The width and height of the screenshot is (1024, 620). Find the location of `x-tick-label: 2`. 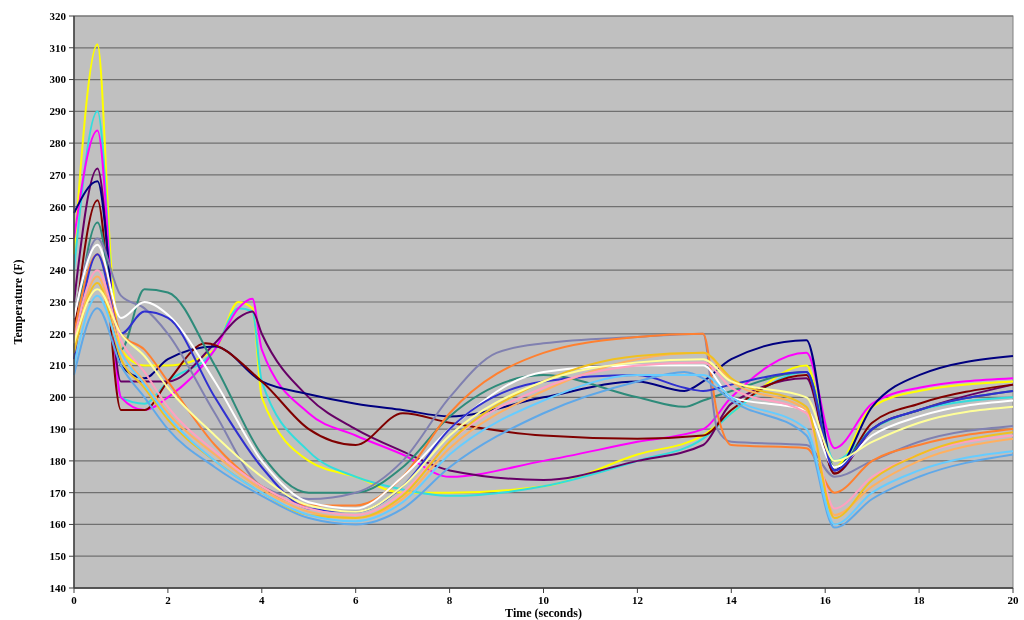

x-tick-label: 2 is located at coordinates (168, 600).